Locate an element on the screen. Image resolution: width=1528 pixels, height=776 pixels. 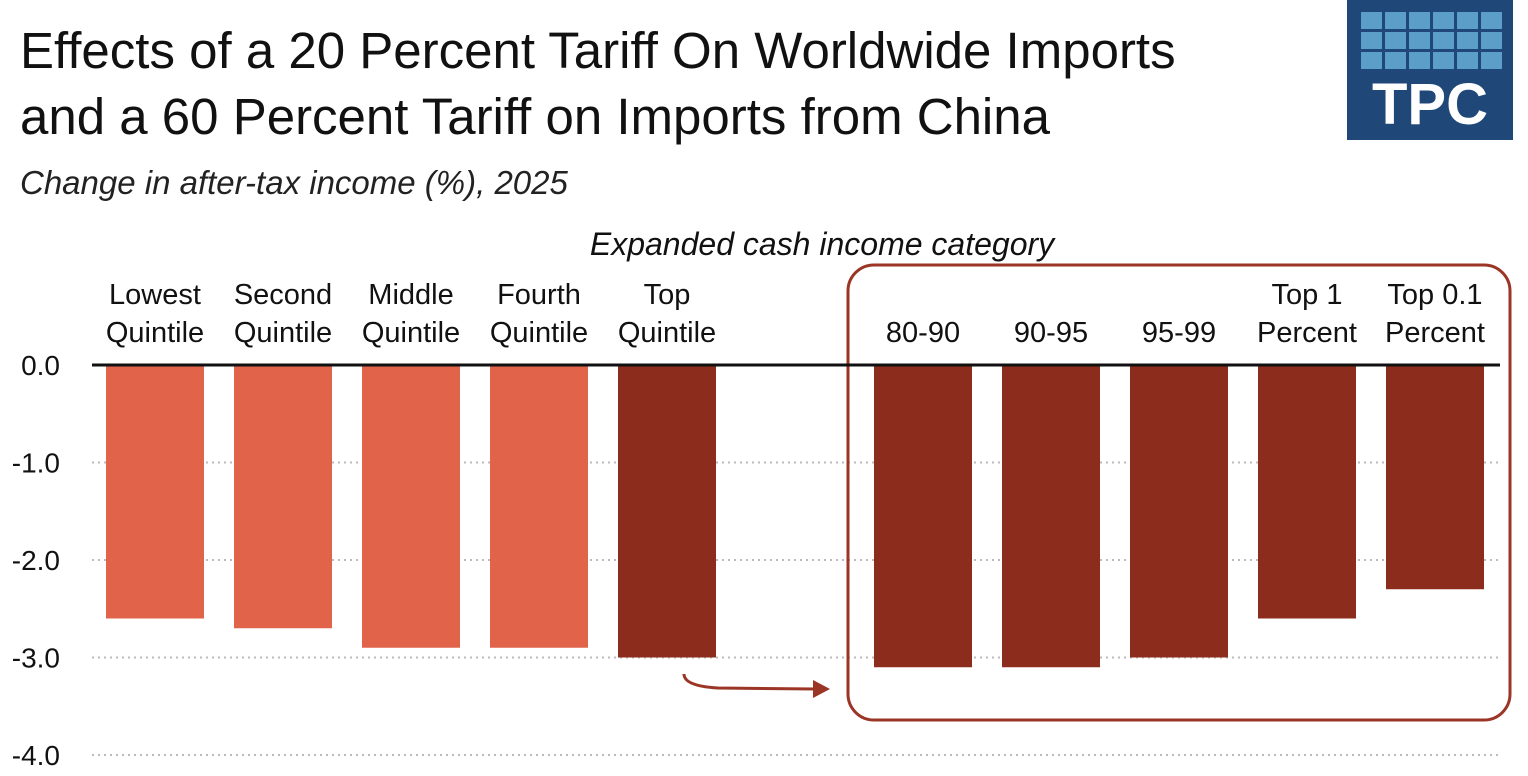
y-axis-ticks: 0.0 -1.0 -2.0 -3.0 -4.0 is located at coordinates (36, 560).